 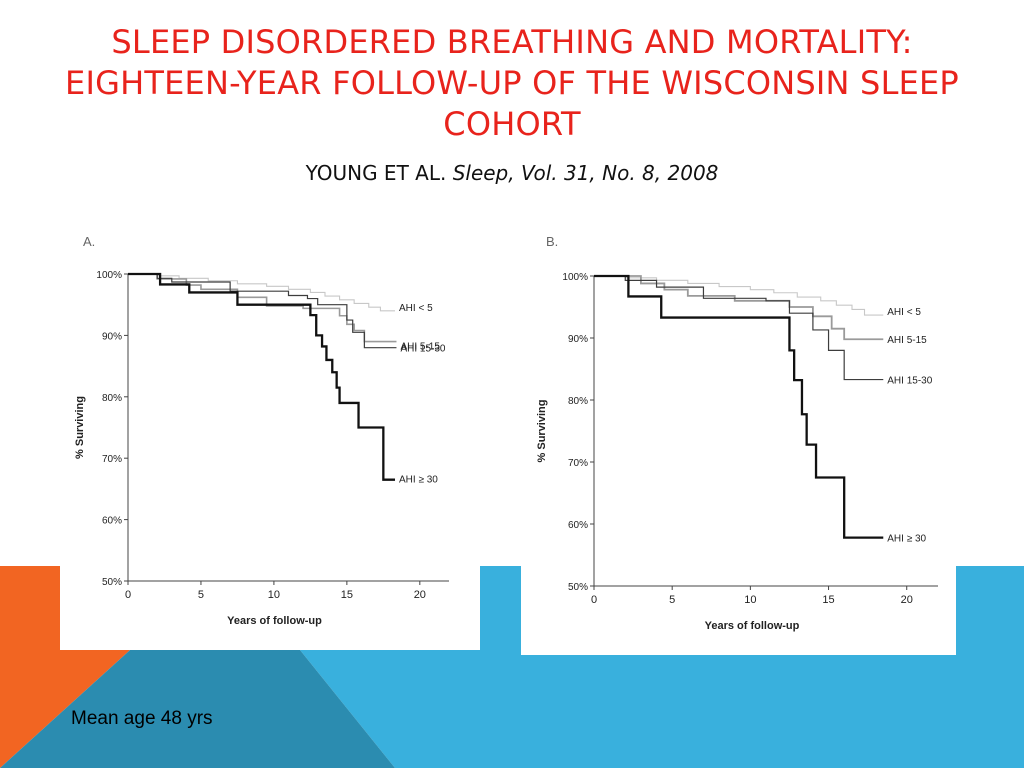 I want to click on citation: Young et al. Sleep, Vol. 31, No. 8, 2008, so click(x=512, y=173).